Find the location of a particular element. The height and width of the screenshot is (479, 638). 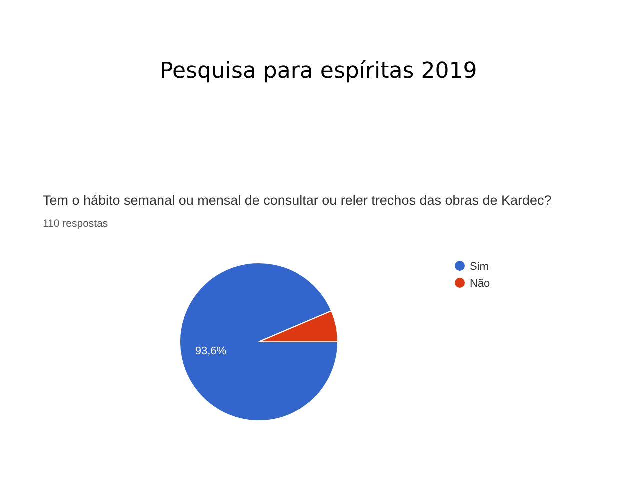

chart-subtitle: Tem o hábito semanal ou mensal de consultar ou reler trechos das obras de Kardec? is located at coordinates (297, 200).